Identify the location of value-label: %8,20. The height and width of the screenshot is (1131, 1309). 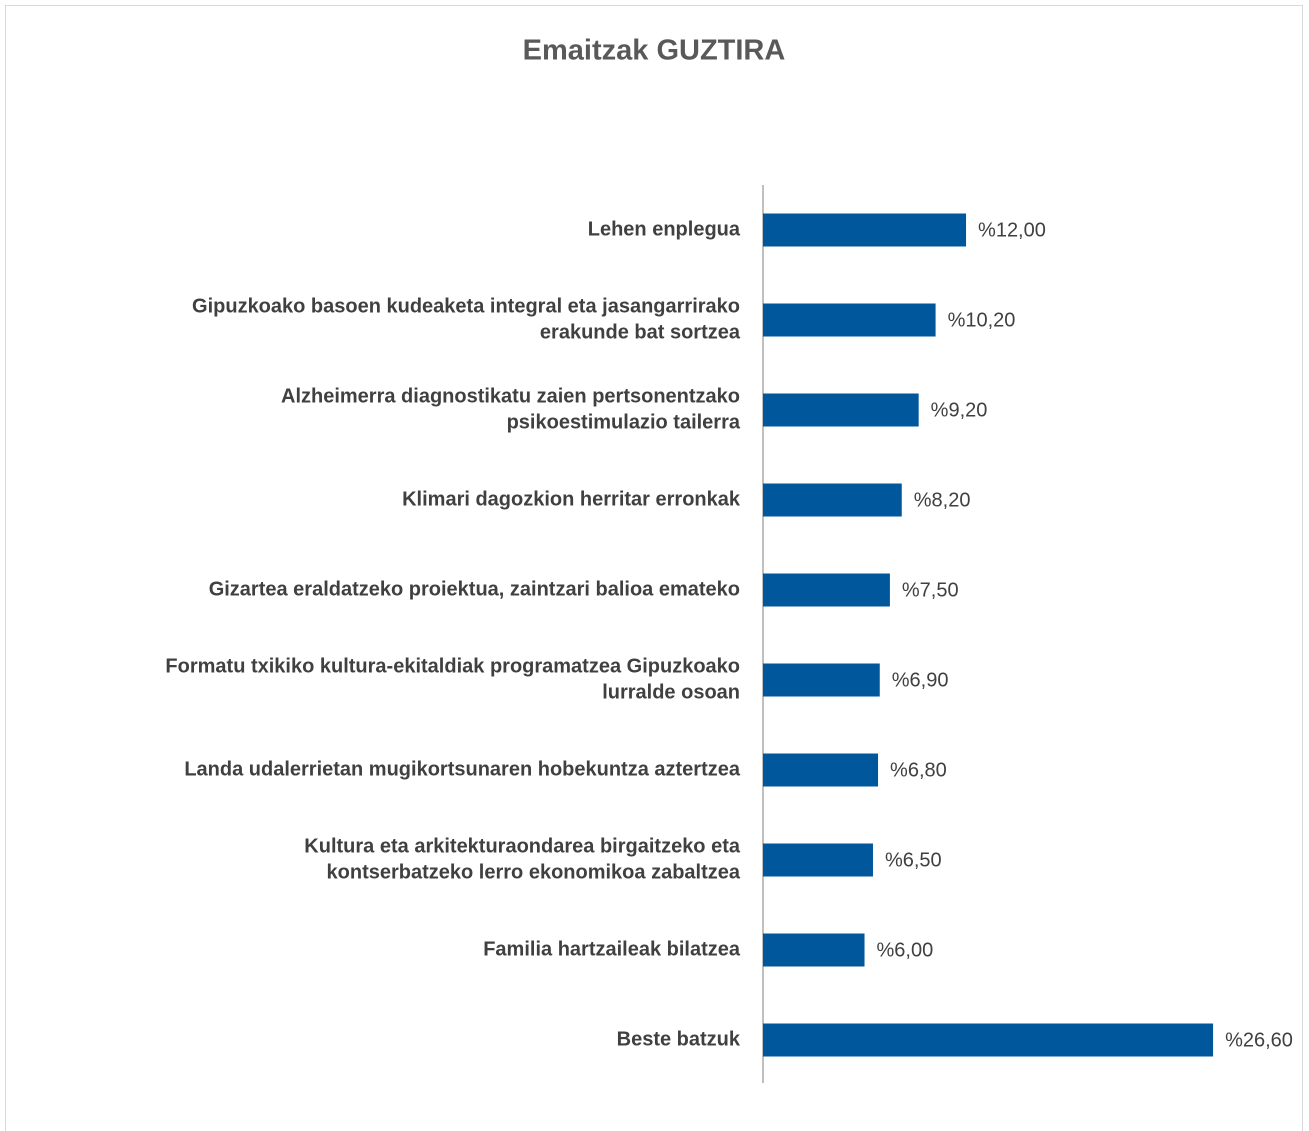
(942, 500).